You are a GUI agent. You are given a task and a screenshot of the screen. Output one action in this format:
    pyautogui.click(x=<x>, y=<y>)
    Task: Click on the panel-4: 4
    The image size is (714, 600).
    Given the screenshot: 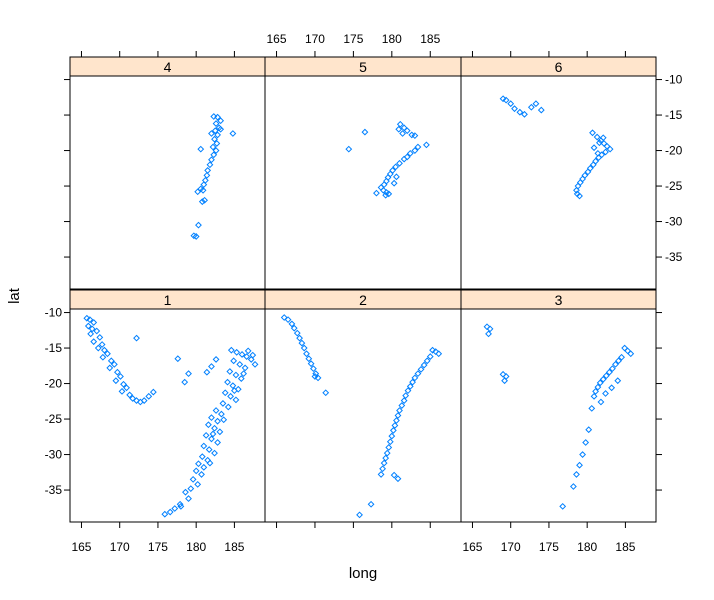 What is the action you would take?
    pyautogui.click(x=167, y=173)
    